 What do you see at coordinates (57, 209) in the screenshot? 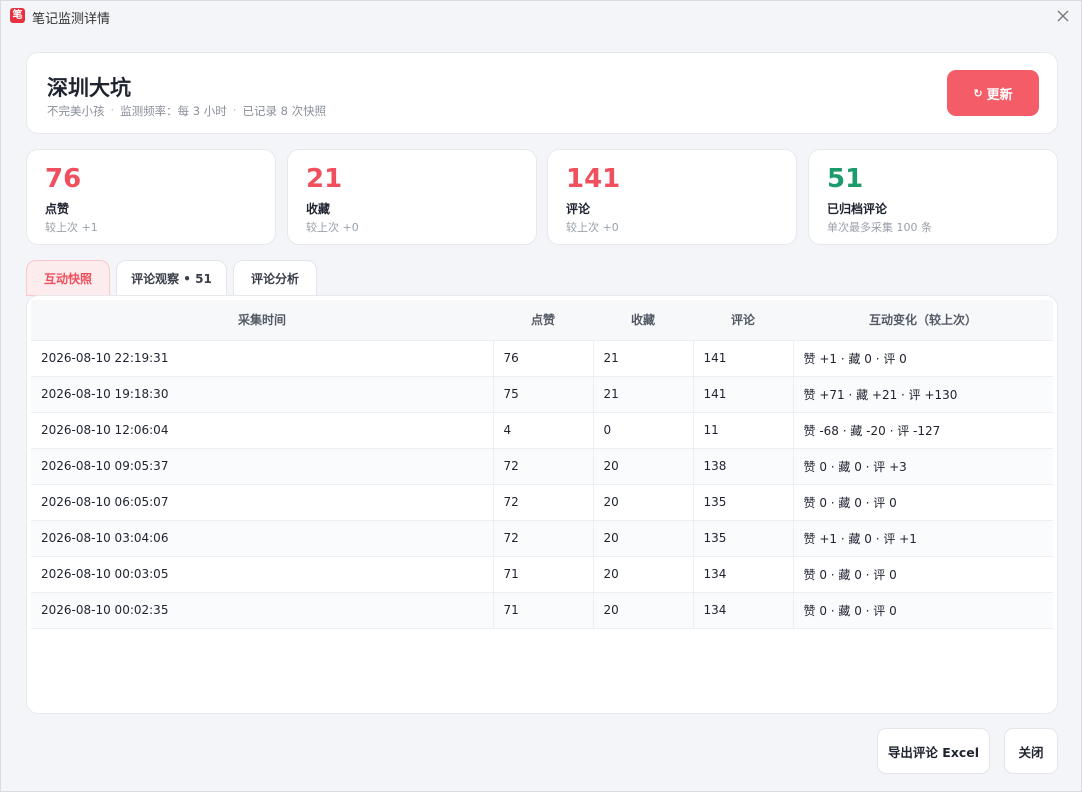
I see `likes-label: 点赞` at bounding box center [57, 209].